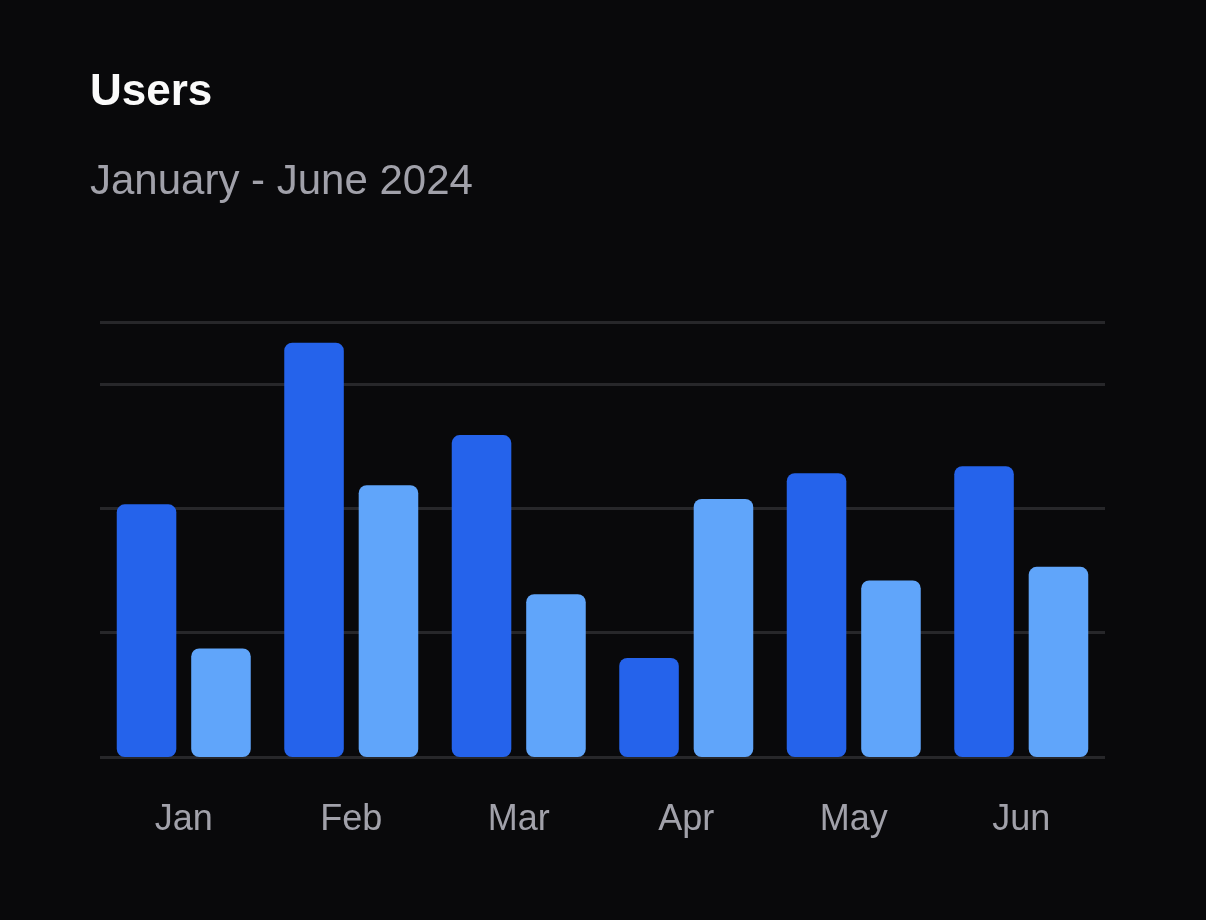 Image resolution: width=1206 pixels, height=920 pixels. Describe the element at coordinates (1021, 817) in the screenshot. I see `x-tick-label: Jun` at that location.